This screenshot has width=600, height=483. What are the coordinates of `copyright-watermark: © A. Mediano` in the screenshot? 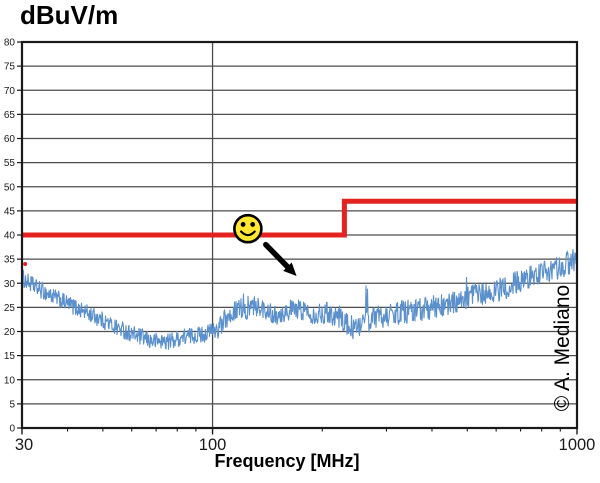 It's located at (562, 348).